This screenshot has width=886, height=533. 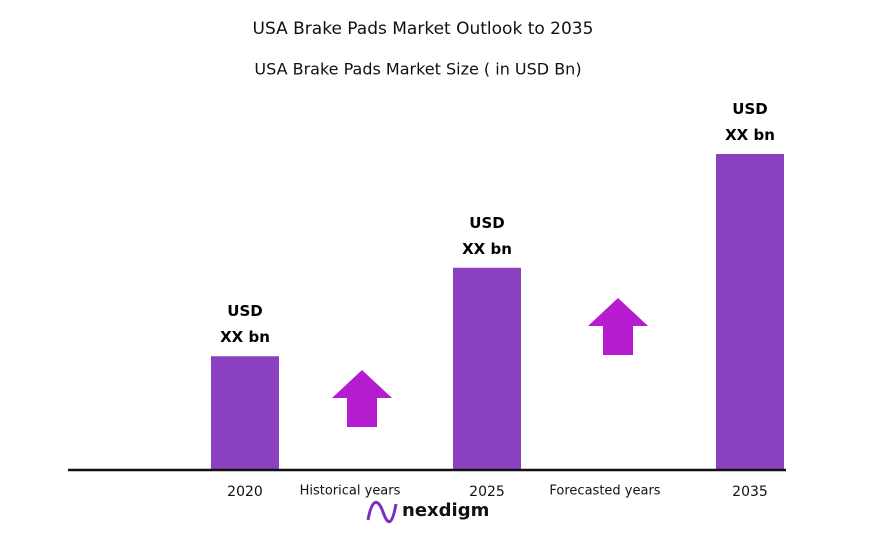 What do you see at coordinates (417, 69) in the screenshot?
I see `chart-subtitle: USA Brake Pads Market Size ( in USD Bn)` at bounding box center [417, 69].